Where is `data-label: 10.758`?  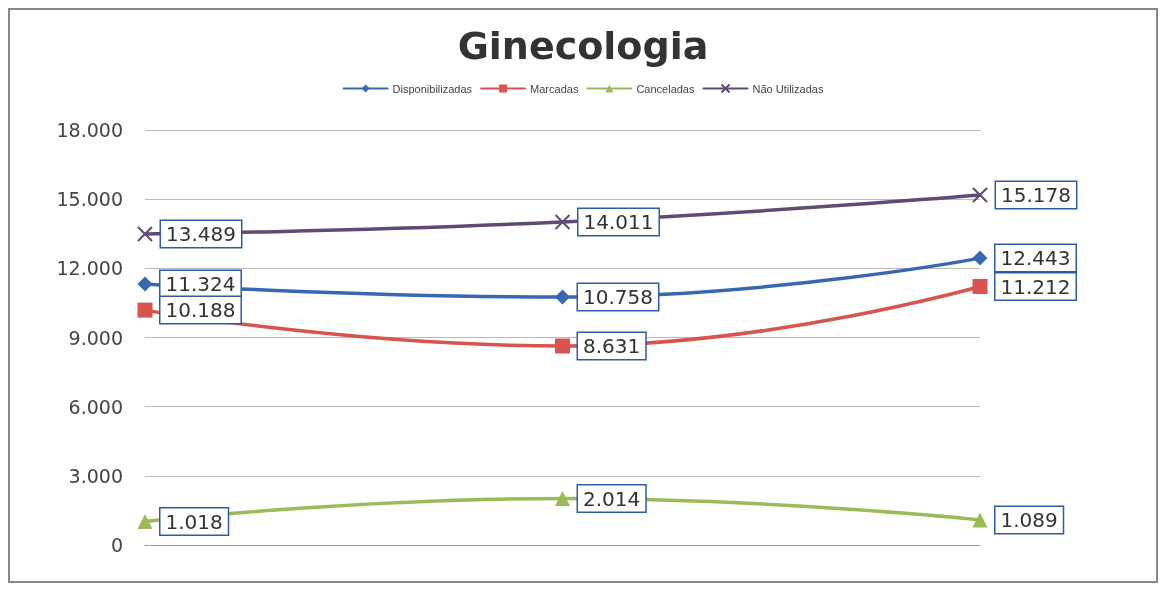
data-label: 10.758 is located at coordinates (618, 296).